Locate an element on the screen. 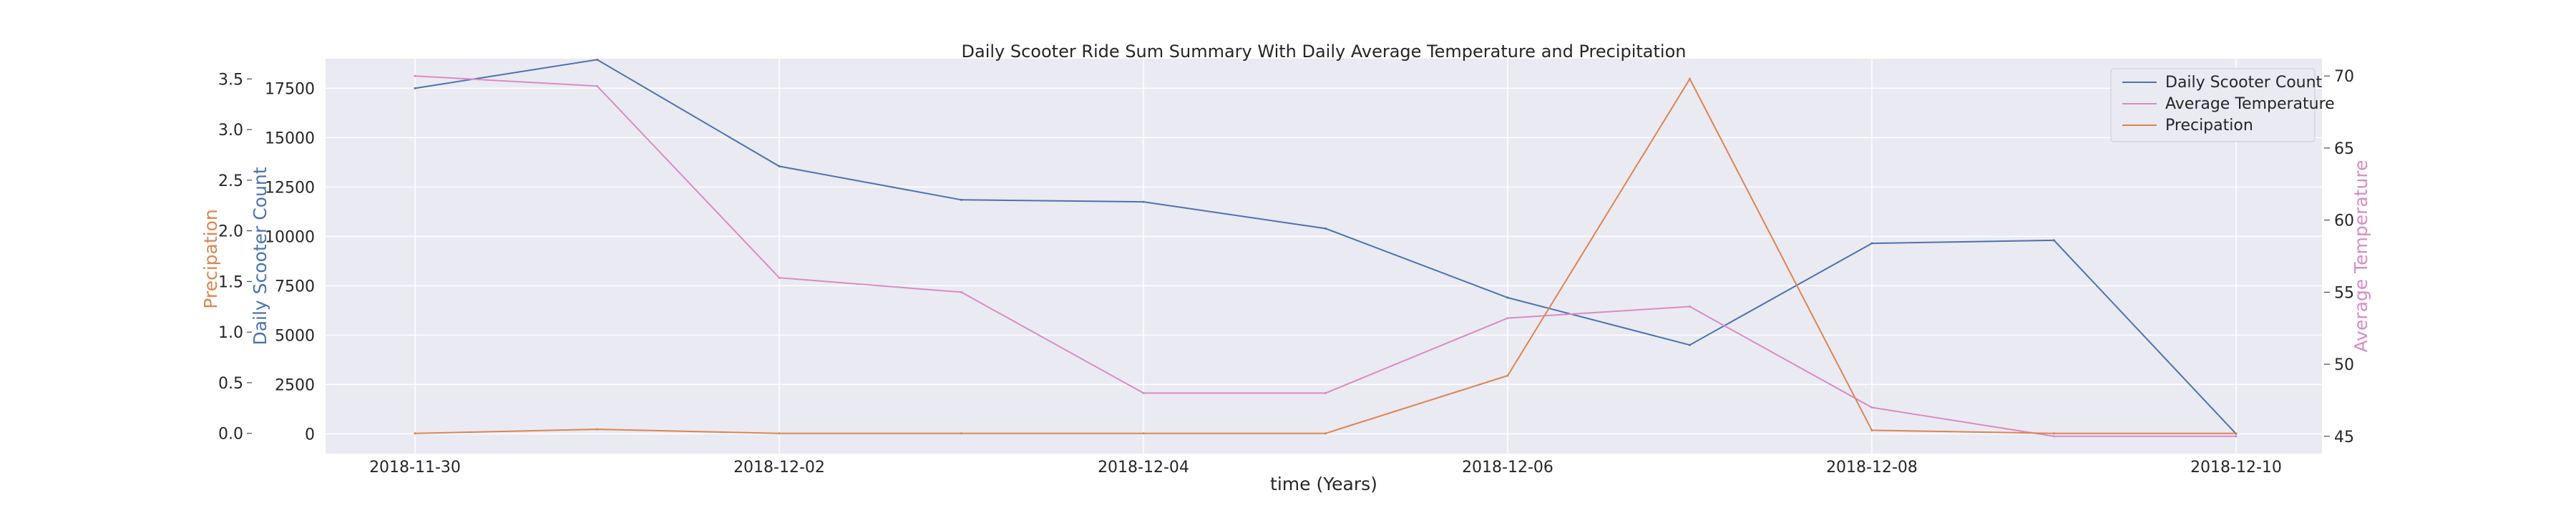 This screenshot has width=2576, height=518. precip-tick-label: 0.0 is located at coordinates (230, 435).